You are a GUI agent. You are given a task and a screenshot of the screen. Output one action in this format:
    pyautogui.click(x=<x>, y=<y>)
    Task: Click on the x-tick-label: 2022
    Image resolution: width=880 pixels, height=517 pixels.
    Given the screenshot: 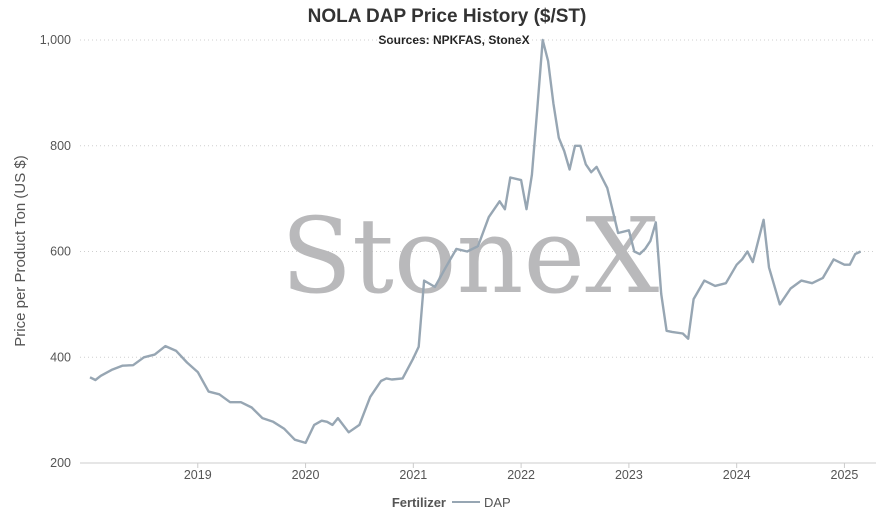 What is the action you would take?
    pyautogui.click(x=521, y=475)
    